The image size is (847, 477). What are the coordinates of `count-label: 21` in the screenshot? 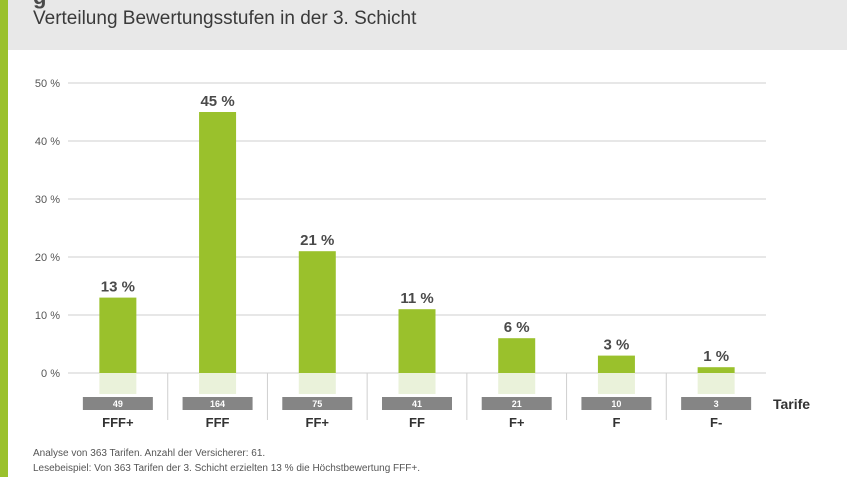 It's located at (517, 404).